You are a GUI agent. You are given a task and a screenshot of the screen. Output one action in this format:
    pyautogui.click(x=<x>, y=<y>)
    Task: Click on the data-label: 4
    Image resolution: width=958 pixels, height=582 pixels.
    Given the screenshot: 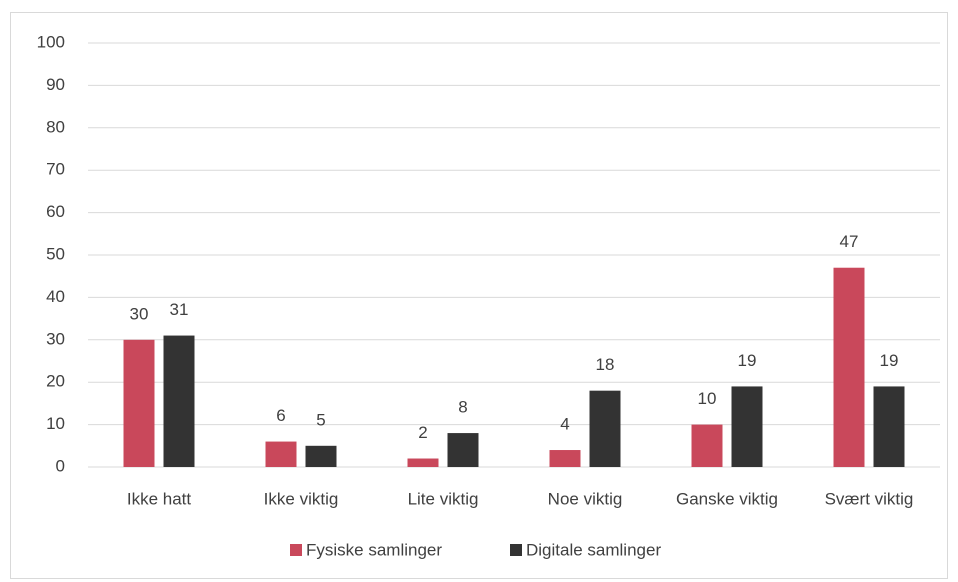 What is the action you would take?
    pyautogui.click(x=564, y=424)
    